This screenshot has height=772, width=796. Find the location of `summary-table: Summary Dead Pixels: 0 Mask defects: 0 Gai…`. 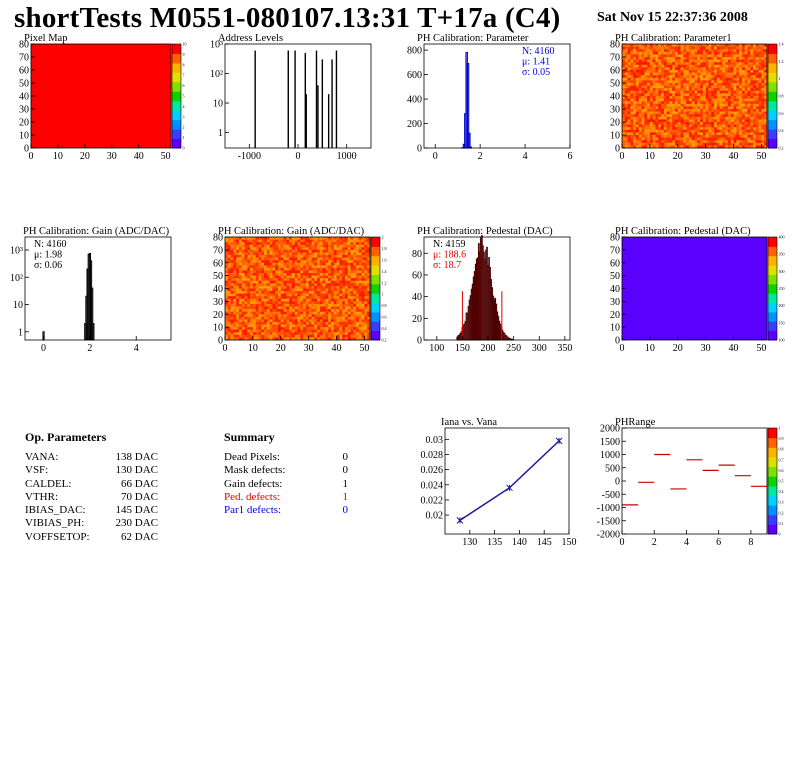

summary-table: Summary Dead Pixels: 0 Mask defects: 0 Gai… is located at coordinates (286, 473).